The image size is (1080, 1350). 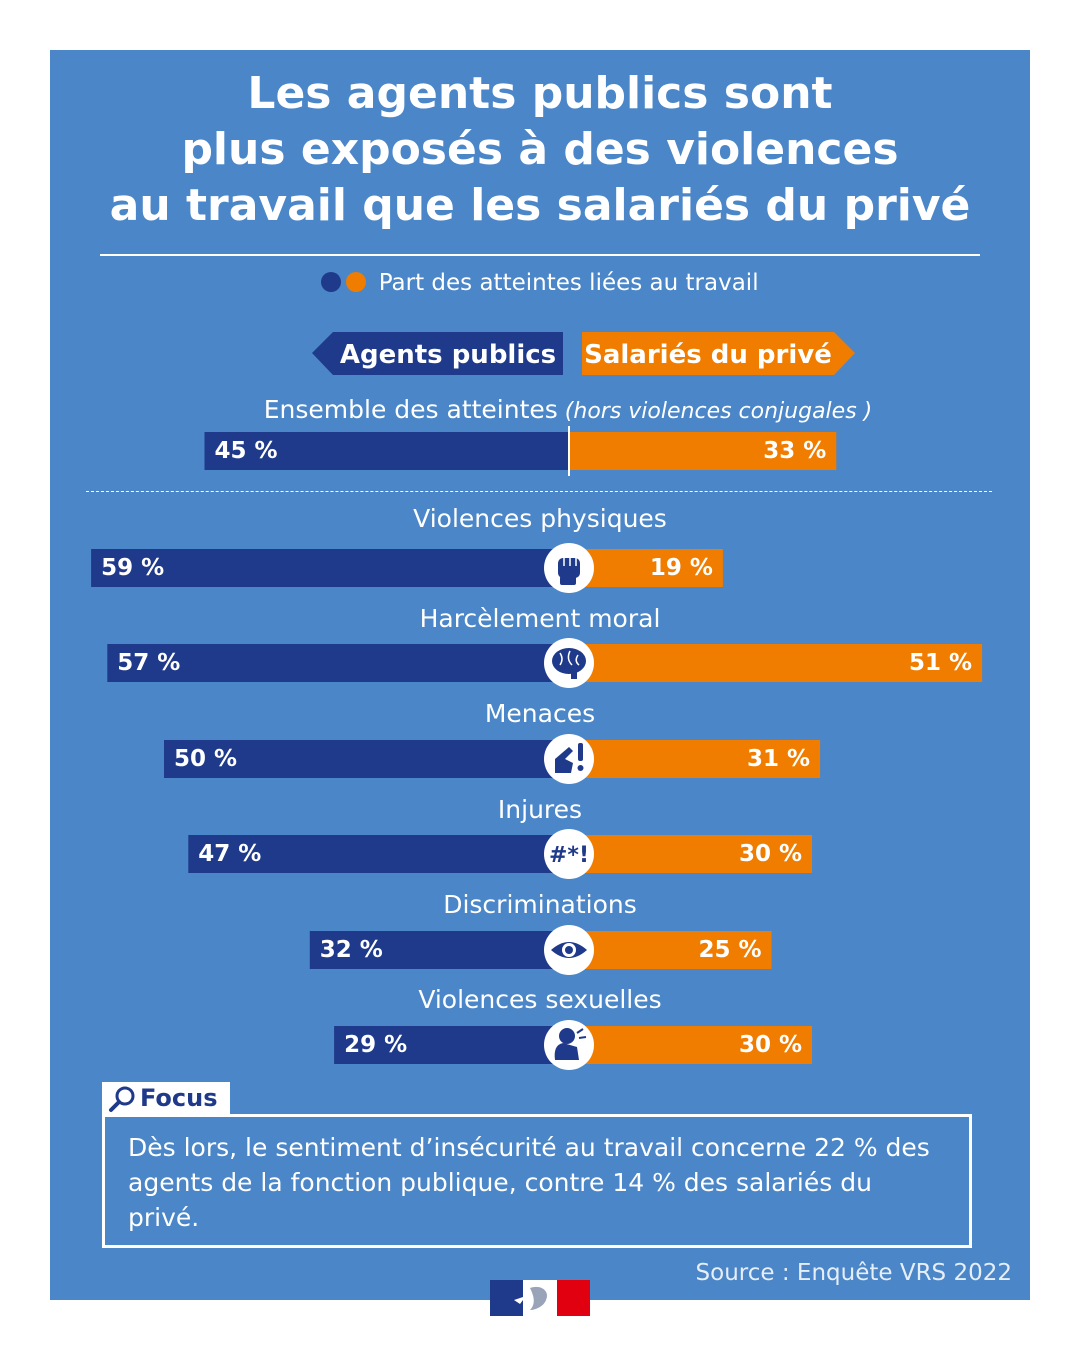 I want to click on value-public-1: 59 %, so click(x=133, y=568).